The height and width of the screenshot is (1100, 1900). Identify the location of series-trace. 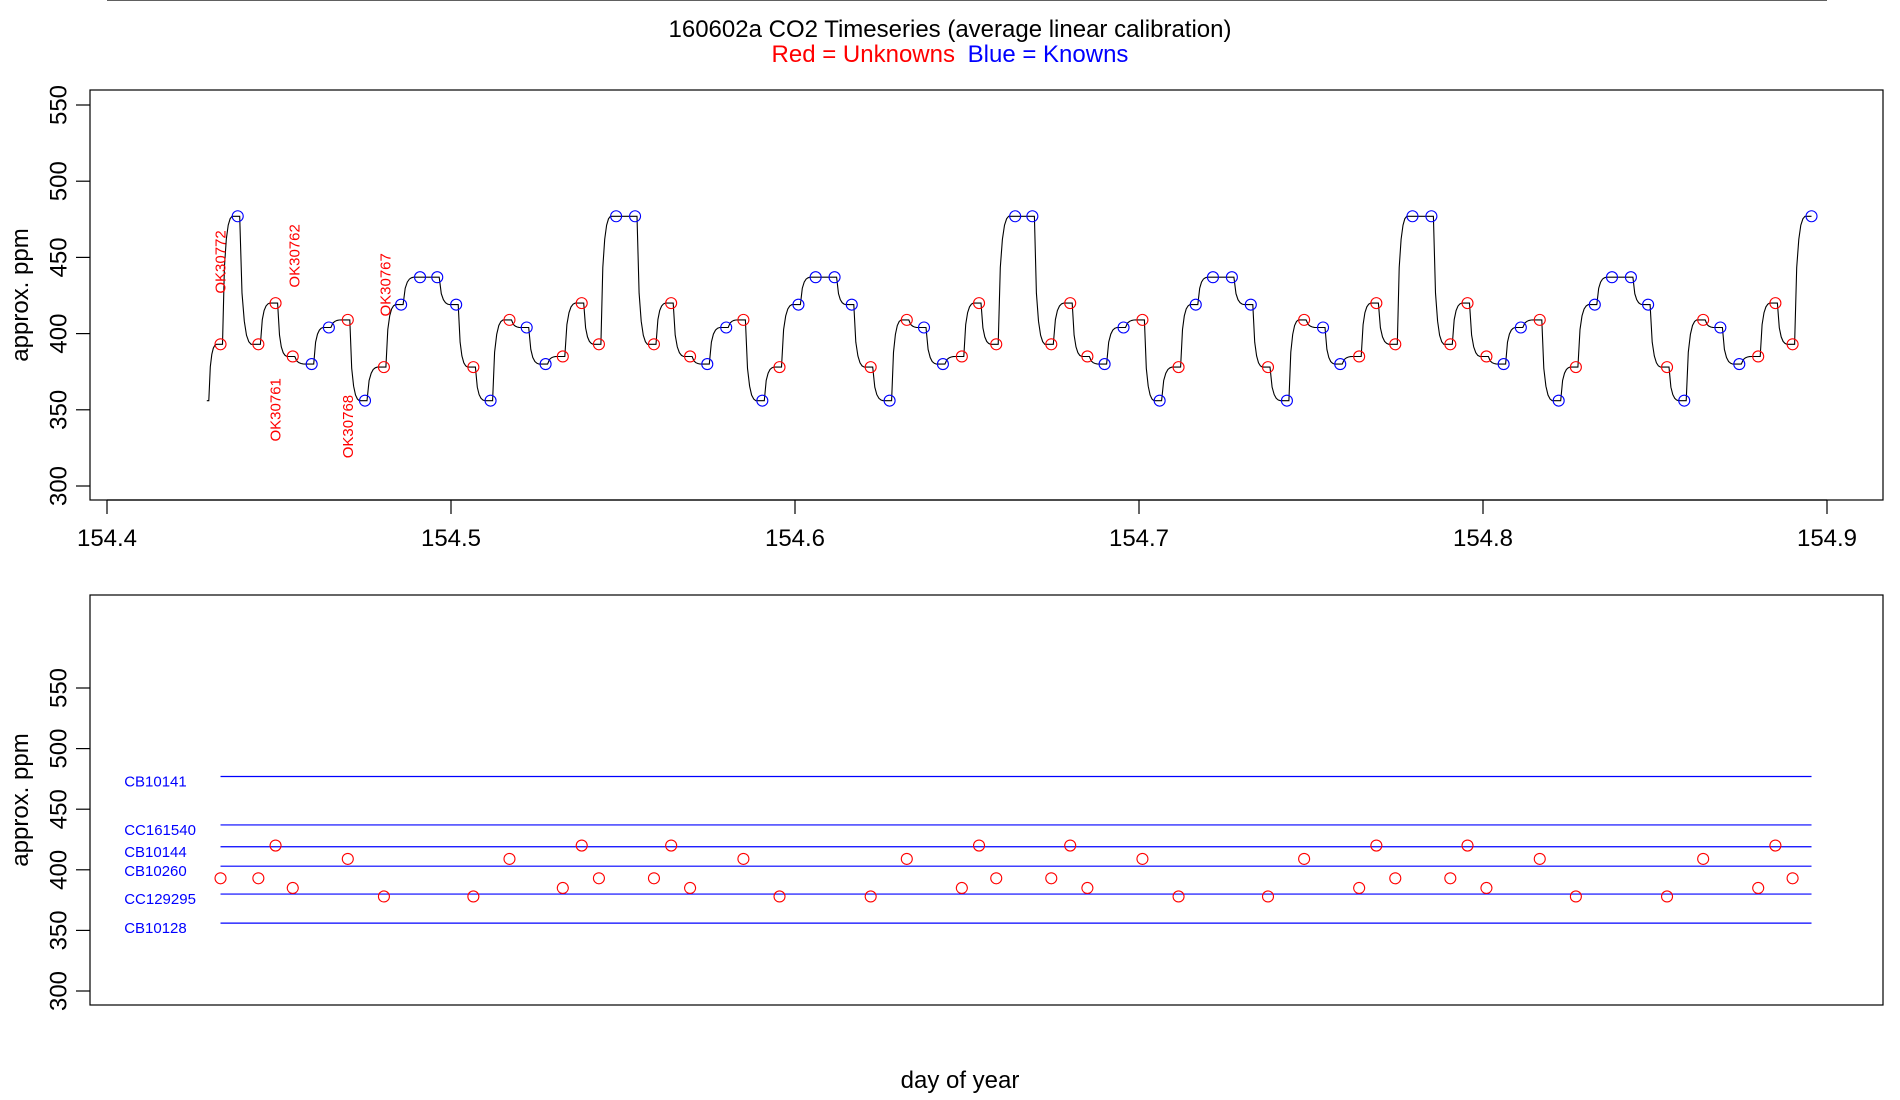
(1009, 308).